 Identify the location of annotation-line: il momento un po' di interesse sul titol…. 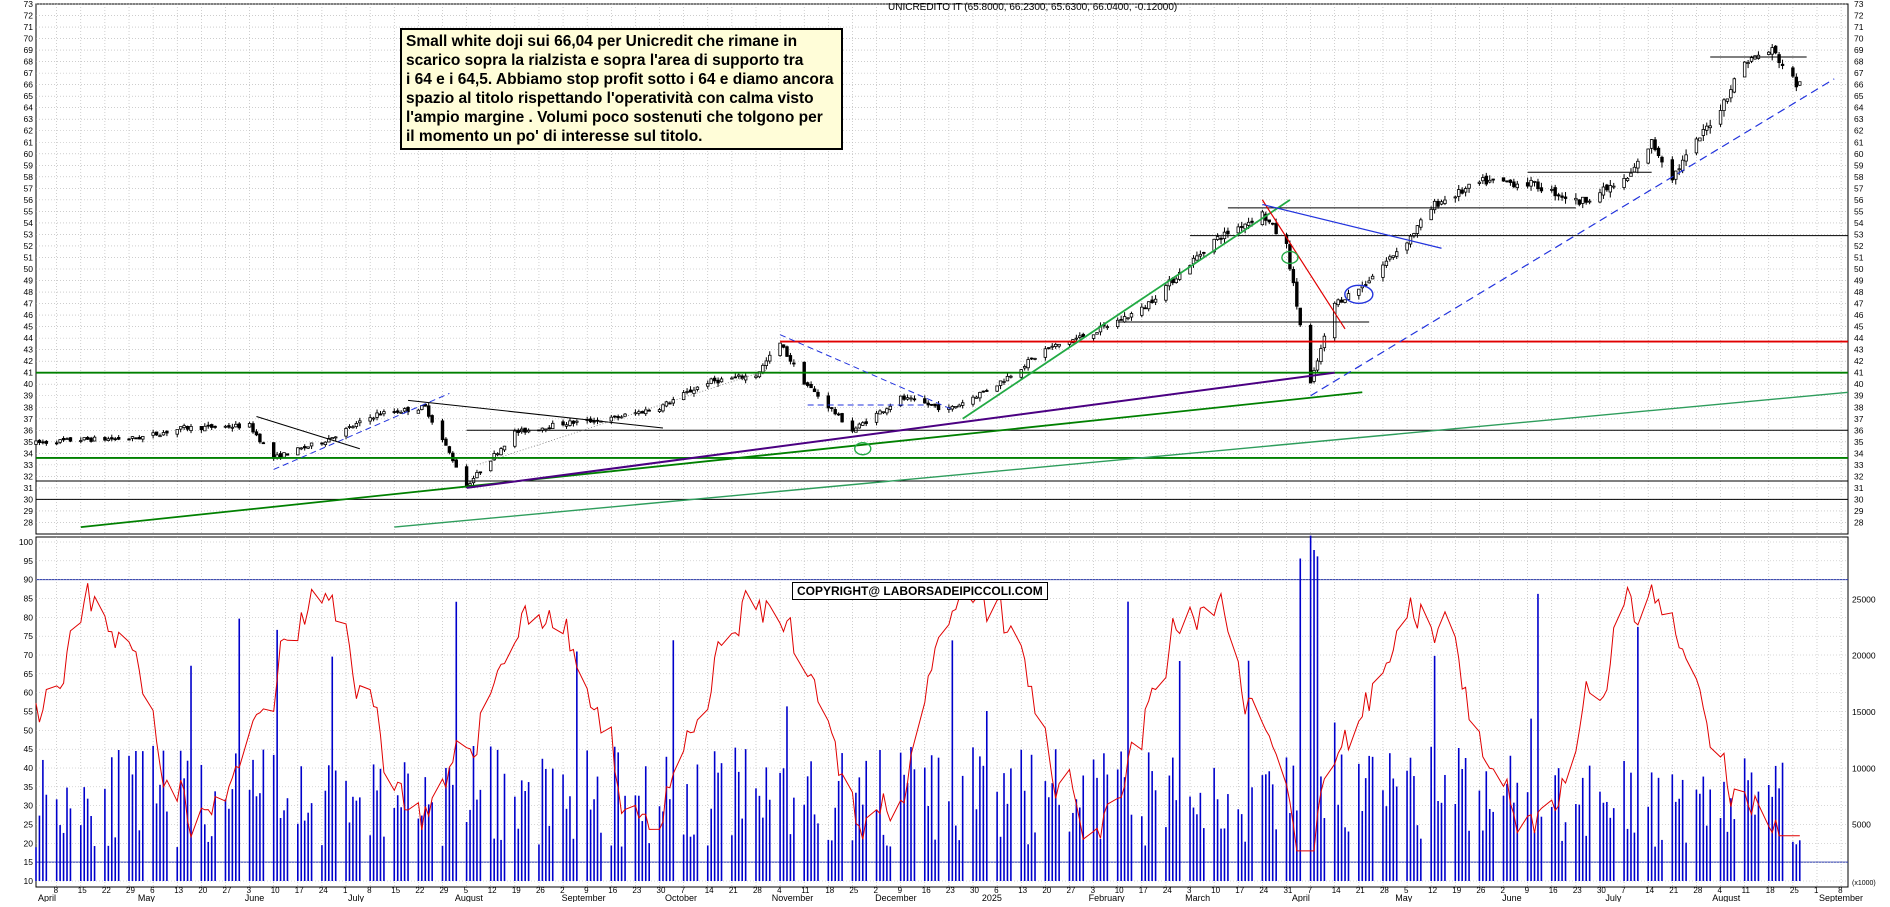
(554, 136).